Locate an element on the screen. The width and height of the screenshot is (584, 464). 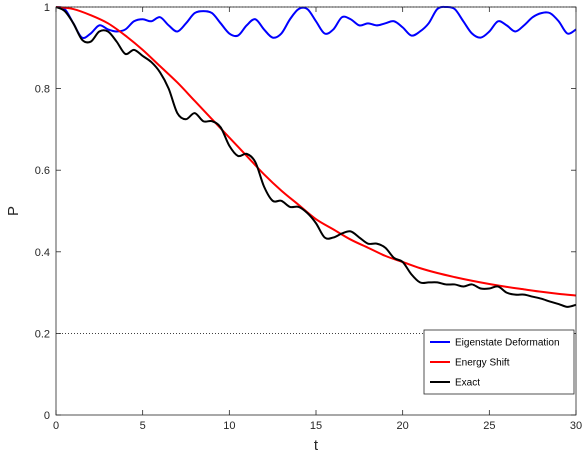
y-tick-label: 0.2 is located at coordinates (42, 334).